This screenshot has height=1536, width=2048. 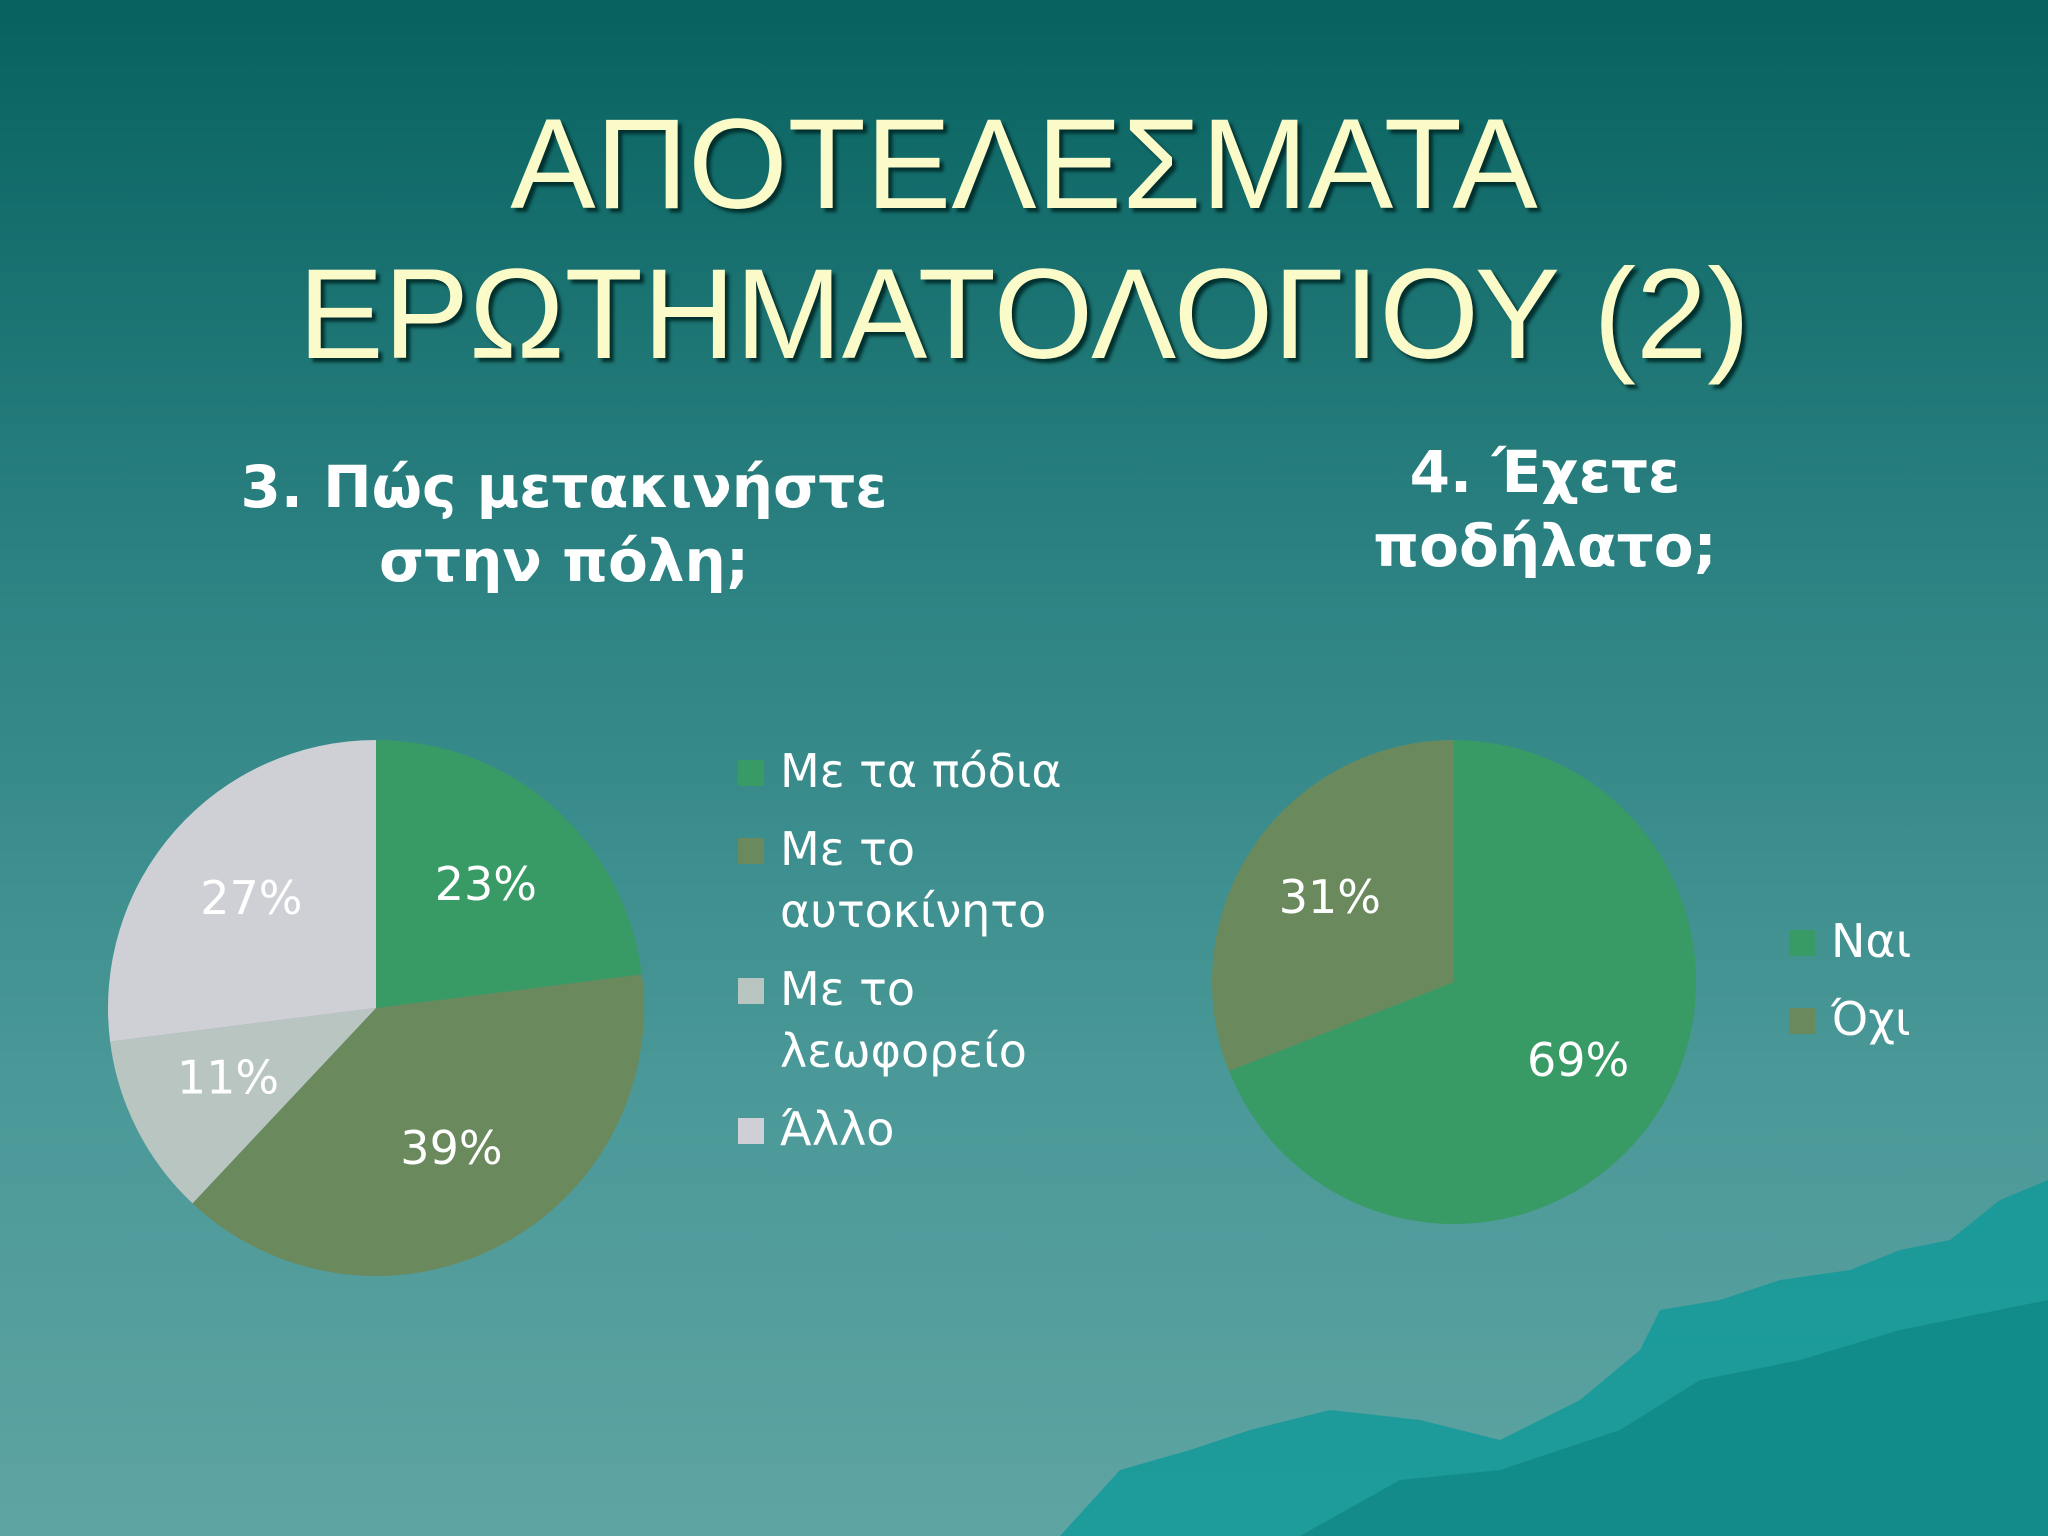 What do you see at coordinates (903, 1129) in the screenshot?
I see `legend-item: Άλλο` at bounding box center [903, 1129].